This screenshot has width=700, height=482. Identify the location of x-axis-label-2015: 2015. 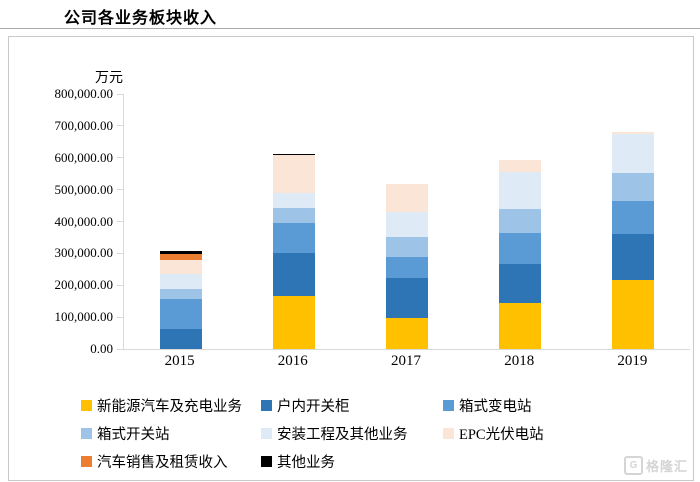
(179, 361).